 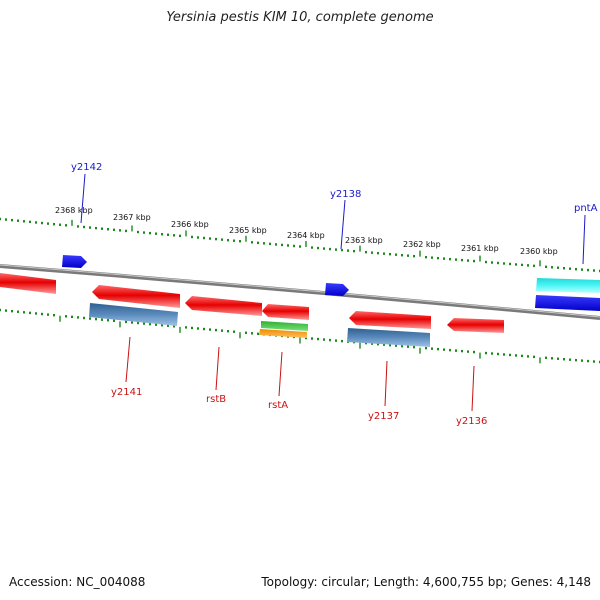 I want to click on scale-label: 2362 kbp, so click(x=422, y=244).